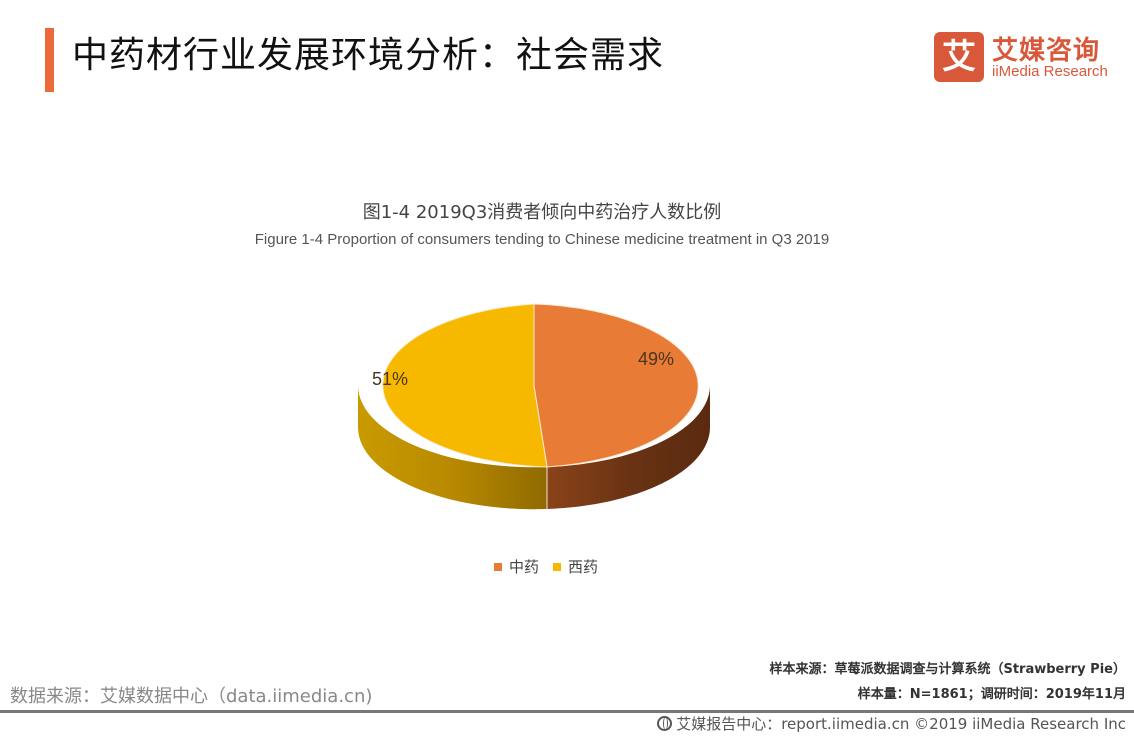 The image size is (1134, 737). What do you see at coordinates (947, 669) in the screenshot?
I see `sample-source: 样本来源：草莓派数据调查与计算系统（Strawberry Pie）` at bounding box center [947, 669].